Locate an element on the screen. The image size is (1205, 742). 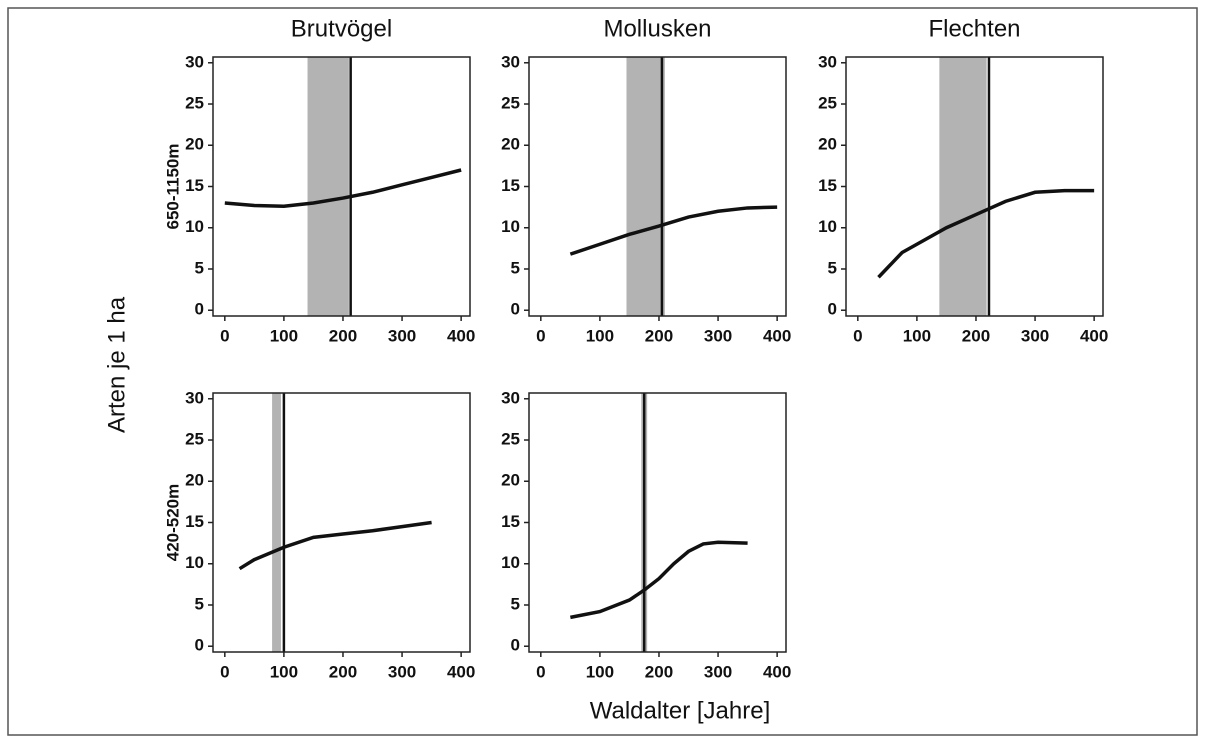
row-label: 420-520m is located at coordinates (172, 523).